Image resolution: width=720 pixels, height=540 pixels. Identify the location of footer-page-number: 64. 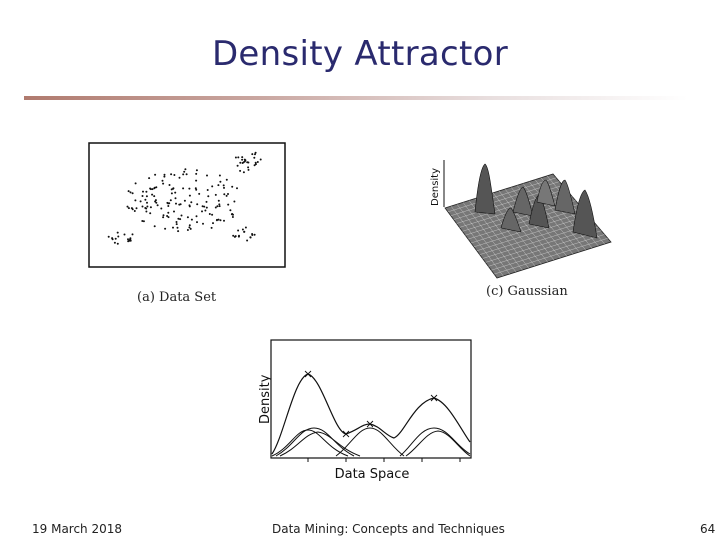
(708, 529).